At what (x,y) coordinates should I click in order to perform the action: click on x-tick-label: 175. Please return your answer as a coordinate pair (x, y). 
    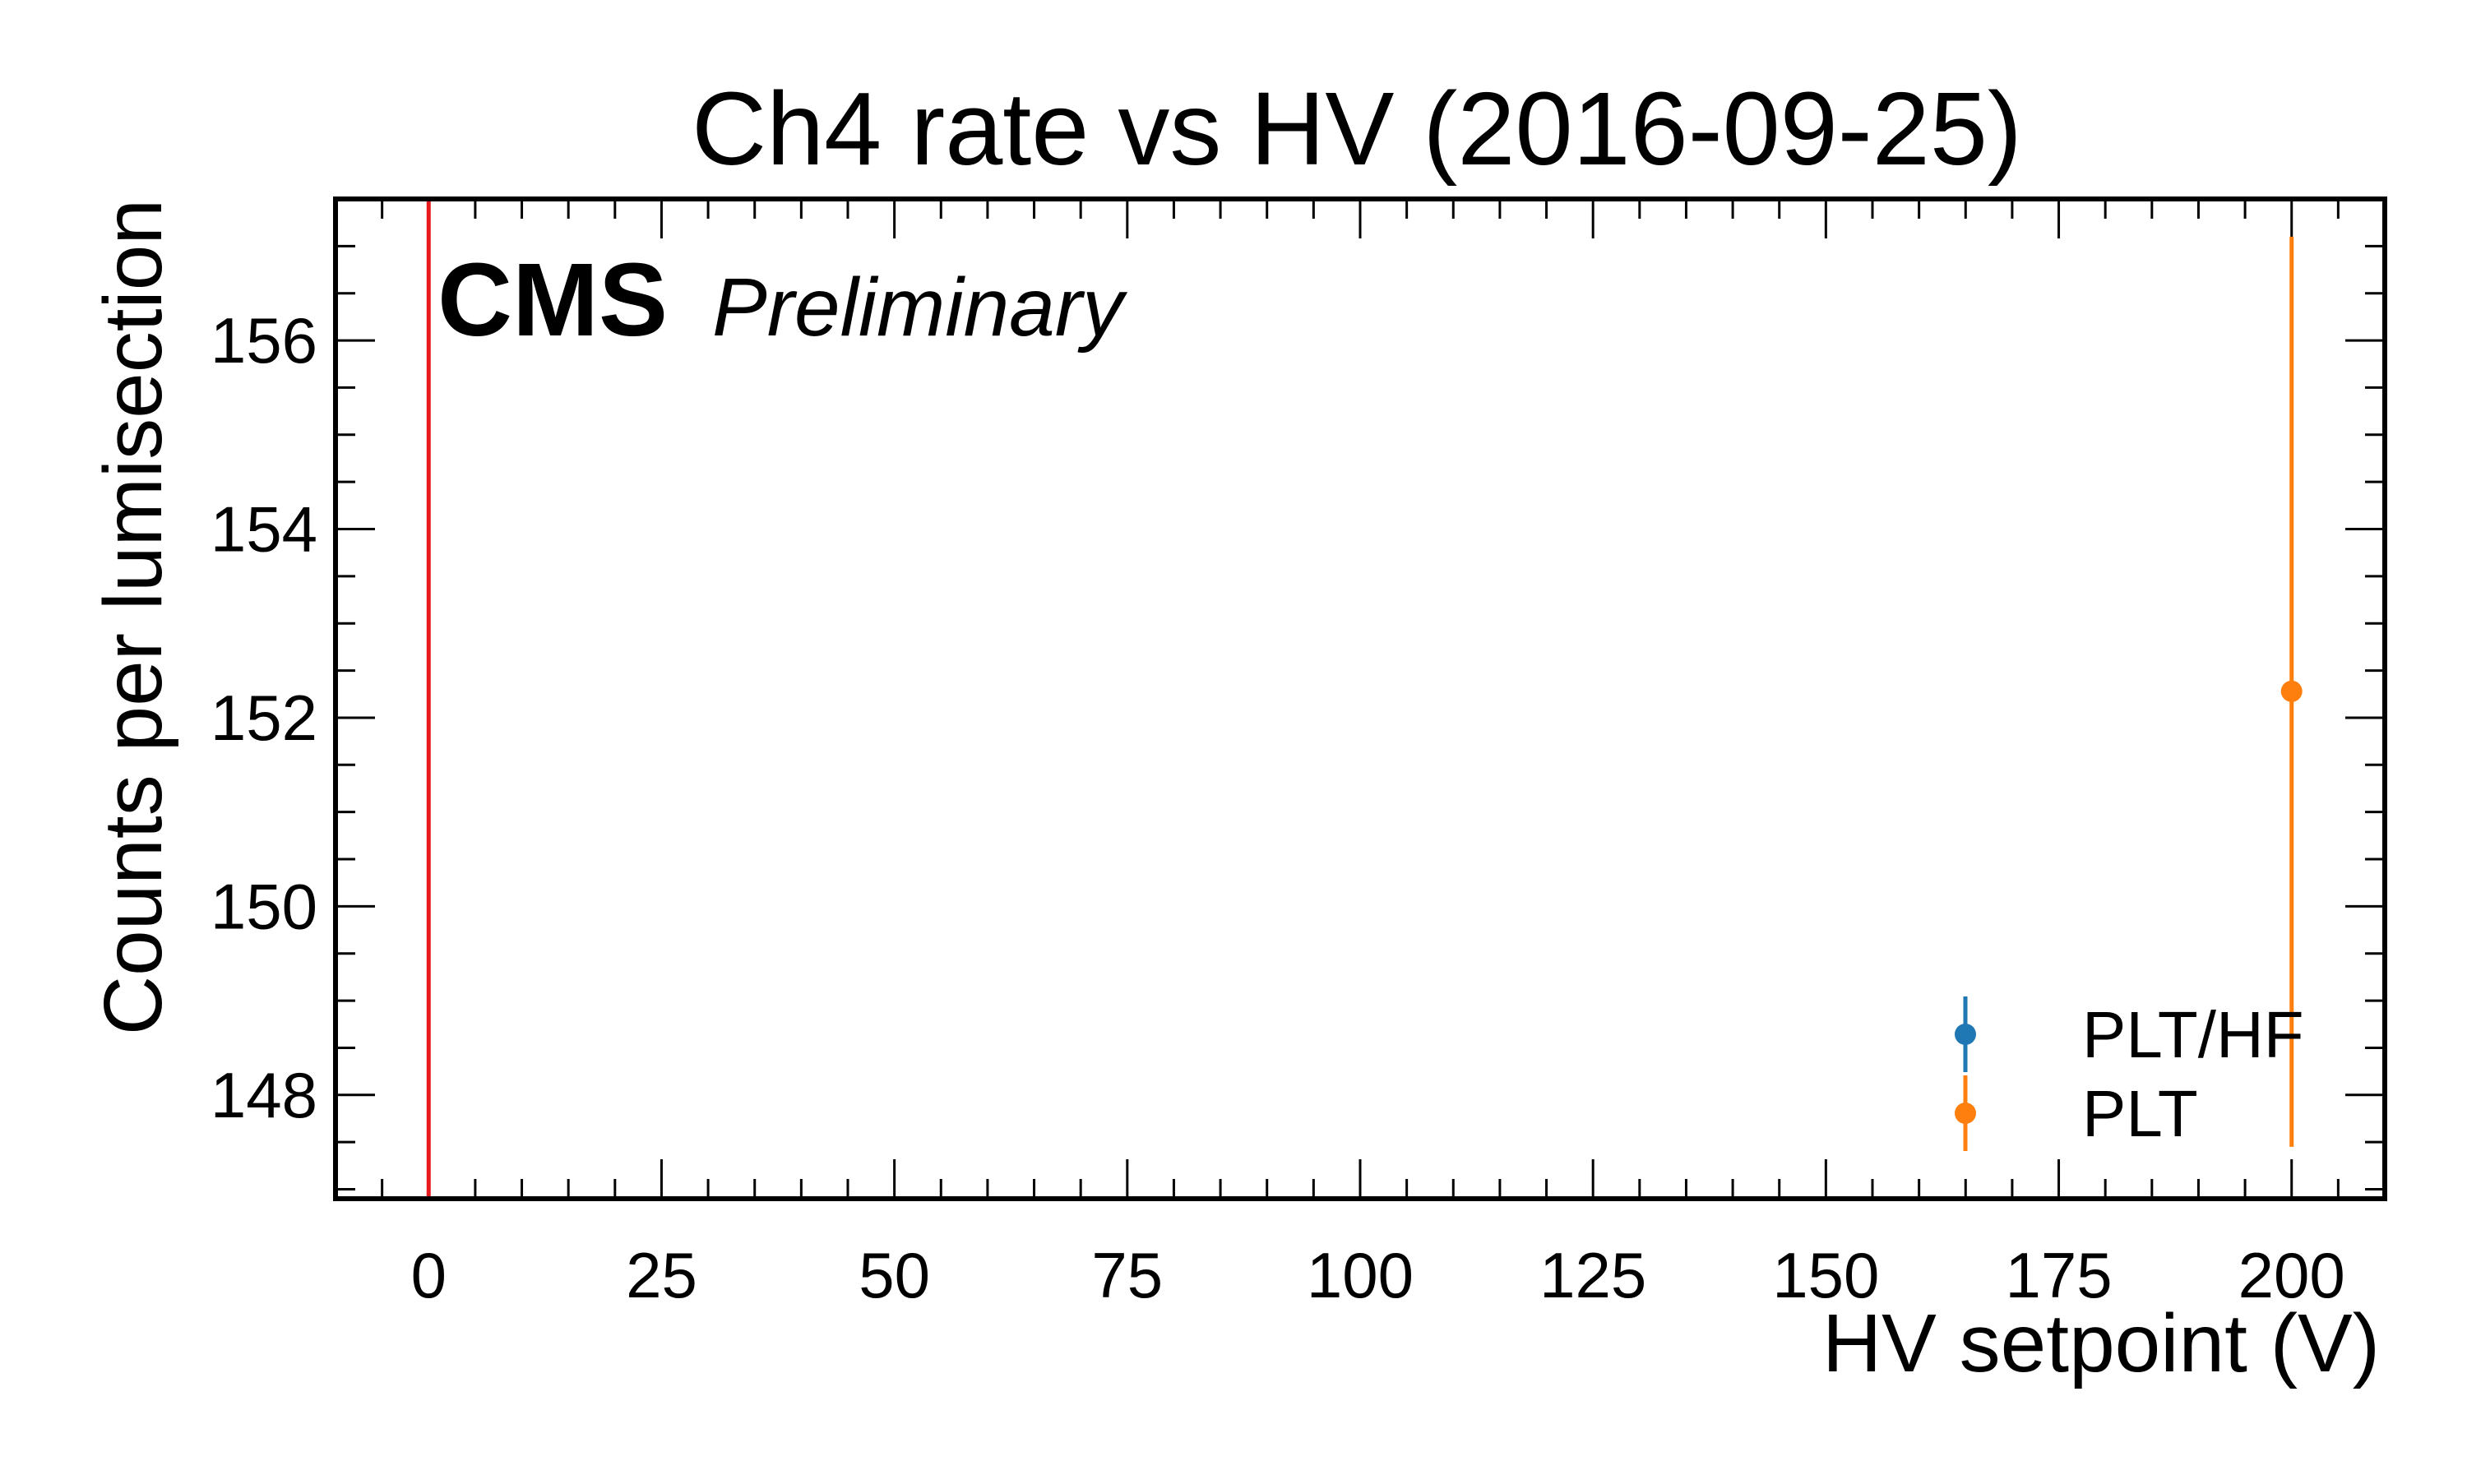
    Looking at the image, I should click on (2058, 1275).